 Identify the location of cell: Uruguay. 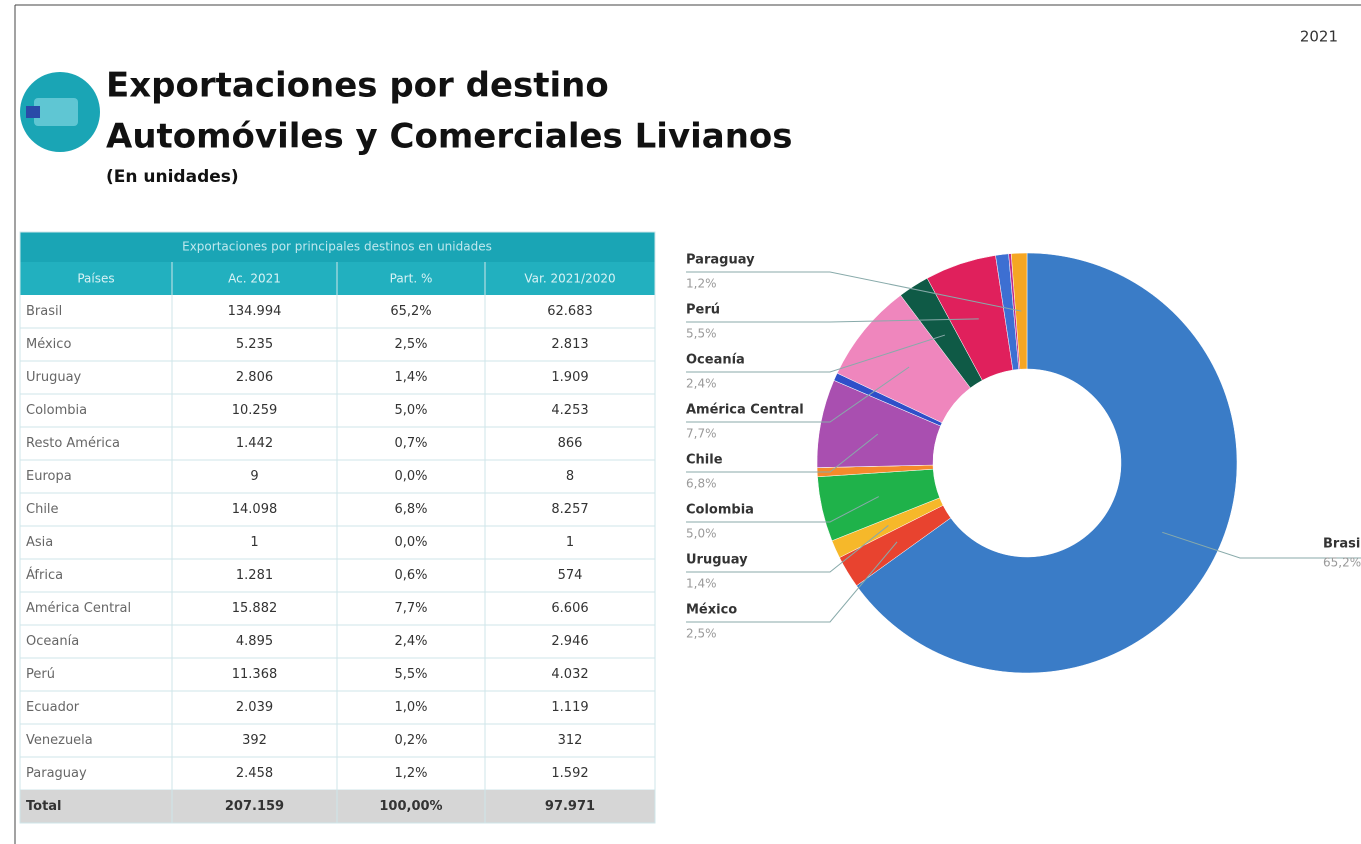
(54, 377).